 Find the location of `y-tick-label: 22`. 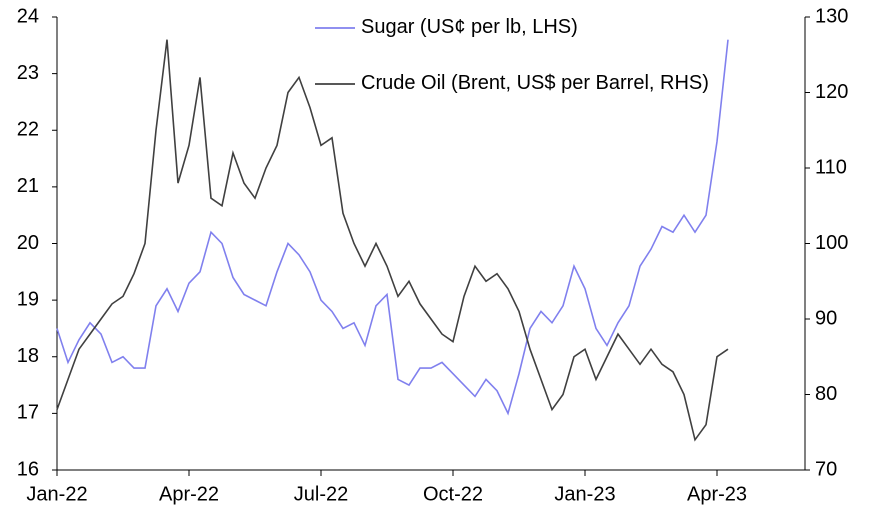

y-tick-label: 22 is located at coordinates (28, 130).